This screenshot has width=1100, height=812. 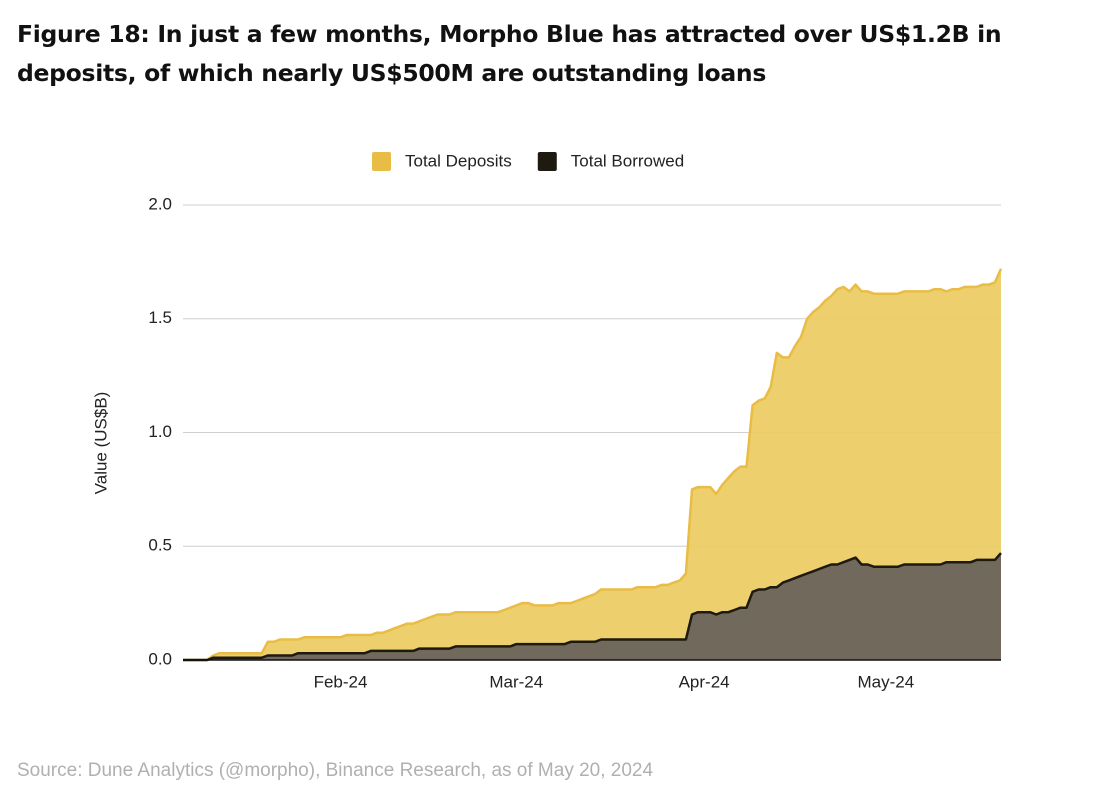 What do you see at coordinates (160, 545) in the screenshot?
I see `y-tick-label: 0.5` at bounding box center [160, 545].